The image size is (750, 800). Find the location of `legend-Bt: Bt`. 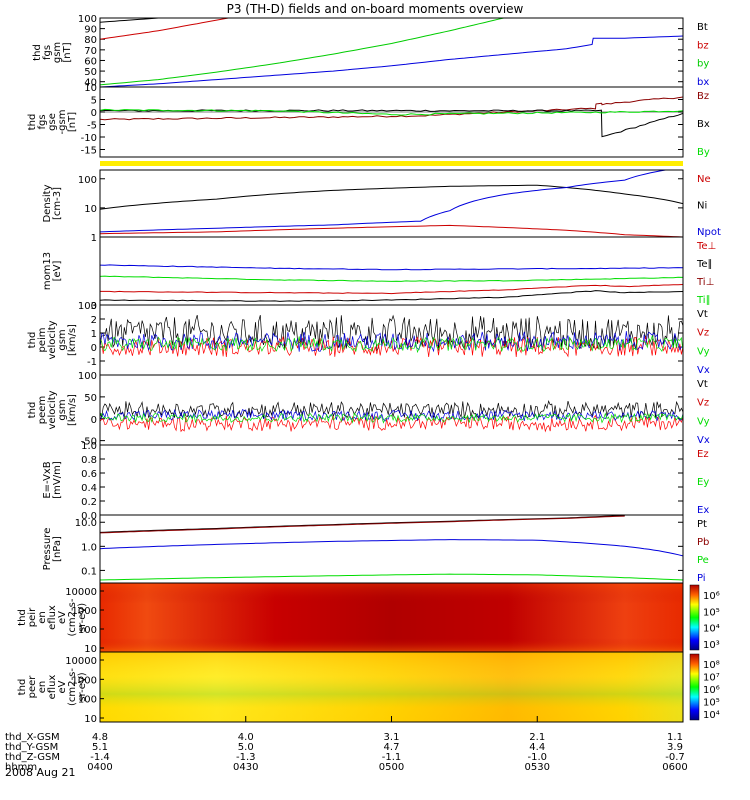

legend-Bt: Bt is located at coordinates (702, 27).